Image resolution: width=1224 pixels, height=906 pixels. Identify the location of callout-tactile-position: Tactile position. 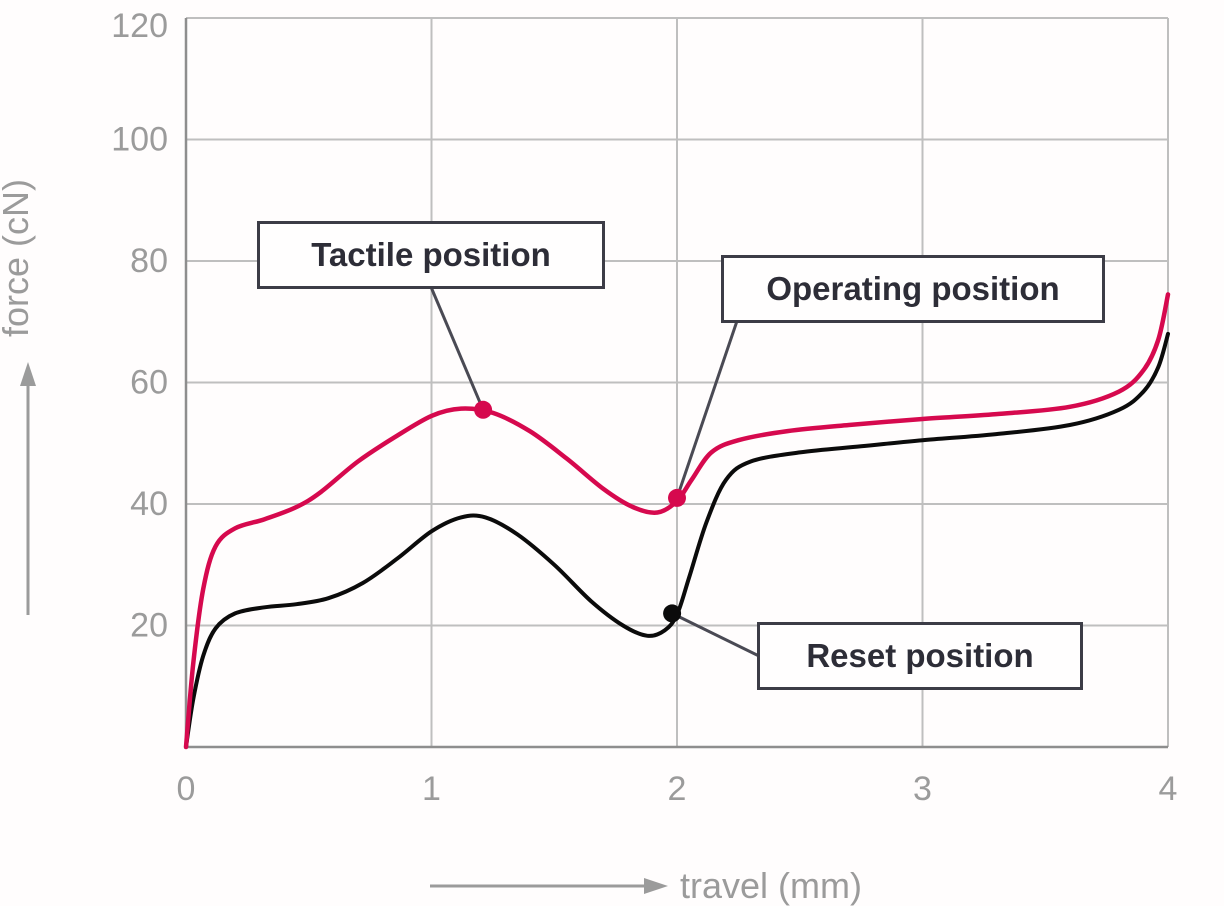
(431, 255).